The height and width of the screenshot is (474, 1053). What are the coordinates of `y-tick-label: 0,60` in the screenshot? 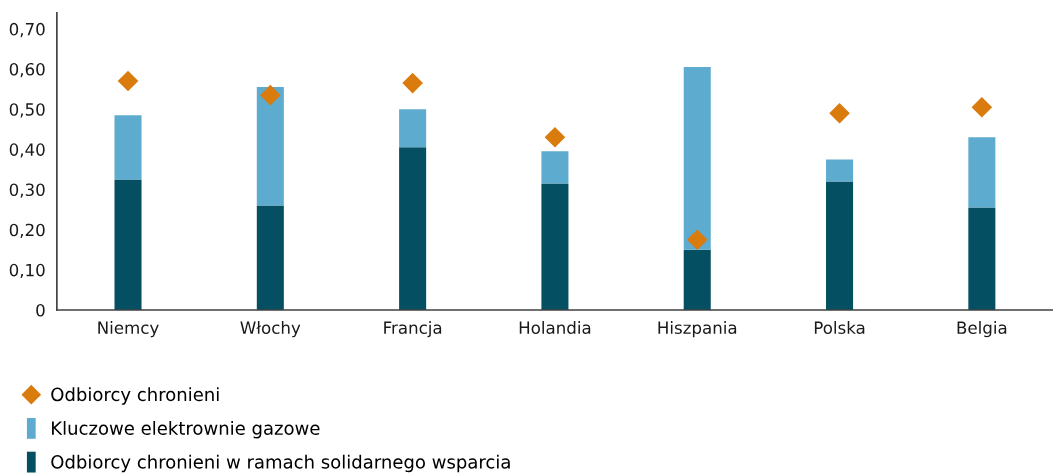 It's located at (27, 70).